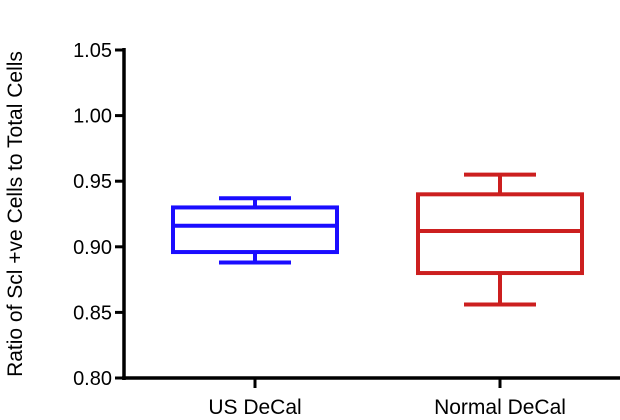  I want to click on x-category-label: Normal DeCal, so click(500, 407).